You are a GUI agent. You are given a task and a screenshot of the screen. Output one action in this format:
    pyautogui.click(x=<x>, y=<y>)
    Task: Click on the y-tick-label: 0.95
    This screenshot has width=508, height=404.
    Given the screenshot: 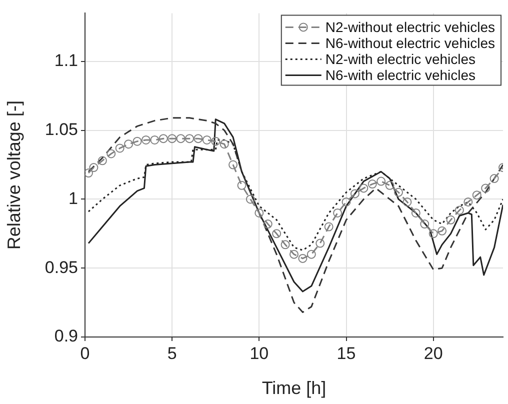 What is the action you would take?
    pyautogui.click(x=61, y=267)
    